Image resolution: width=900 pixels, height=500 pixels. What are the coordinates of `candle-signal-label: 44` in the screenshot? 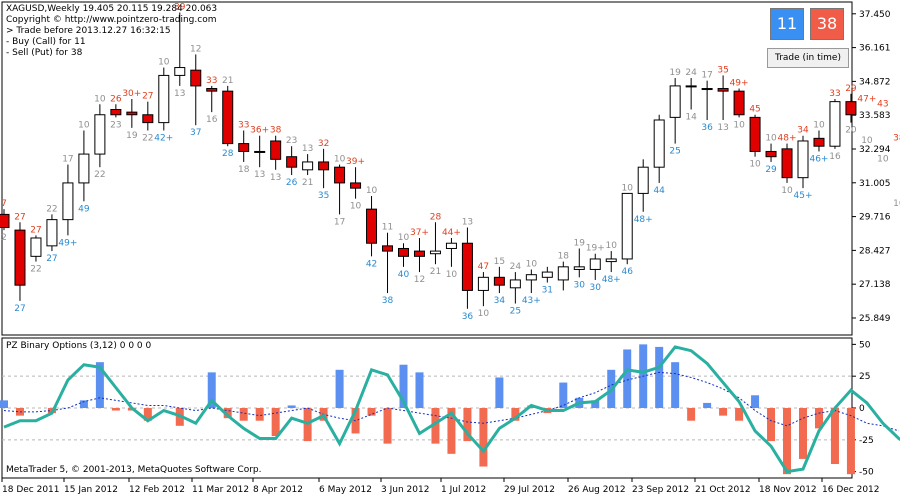 It's located at (659, 191).